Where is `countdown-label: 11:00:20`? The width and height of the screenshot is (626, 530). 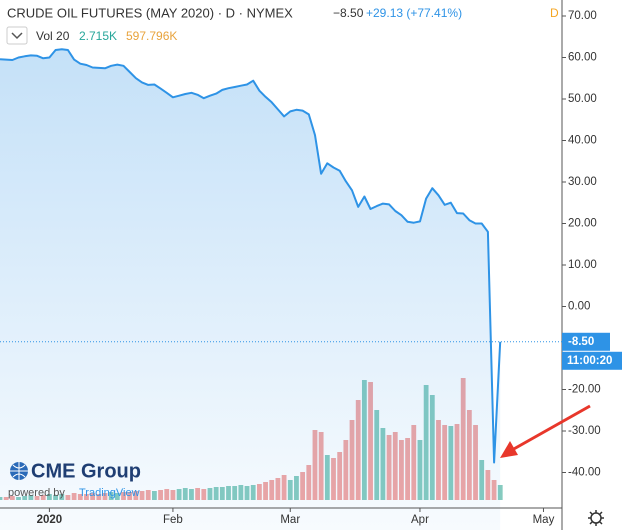
countdown-label: 11:00:20 is located at coordinates (589, 361).